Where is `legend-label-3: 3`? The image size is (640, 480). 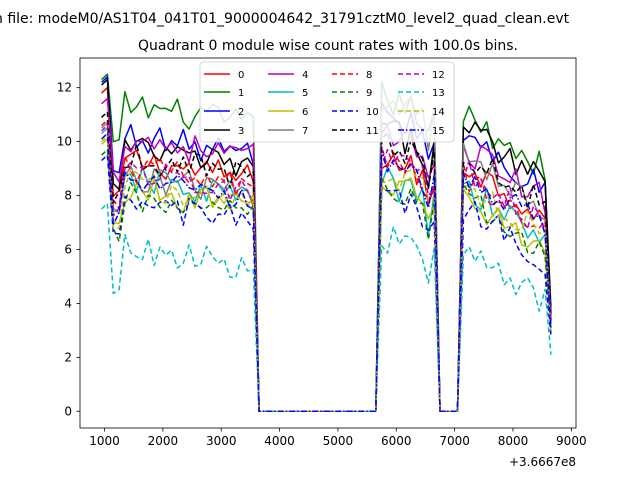
legend-label-3: 3 is located at coordinates (241, 131).